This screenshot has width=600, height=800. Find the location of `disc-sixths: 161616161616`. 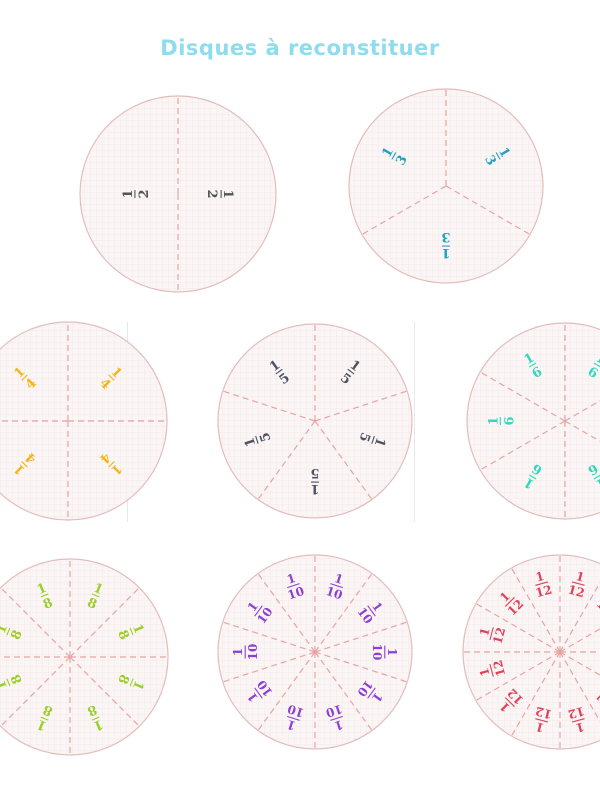

disc-sixths: 161616161616 is located at coordinates (533, 421).